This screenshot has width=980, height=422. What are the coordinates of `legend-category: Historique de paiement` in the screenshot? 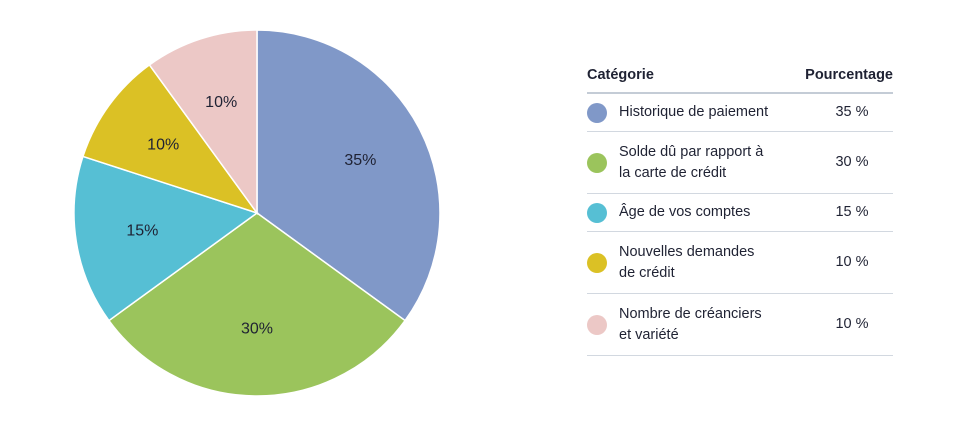 It's located at (715, 112).